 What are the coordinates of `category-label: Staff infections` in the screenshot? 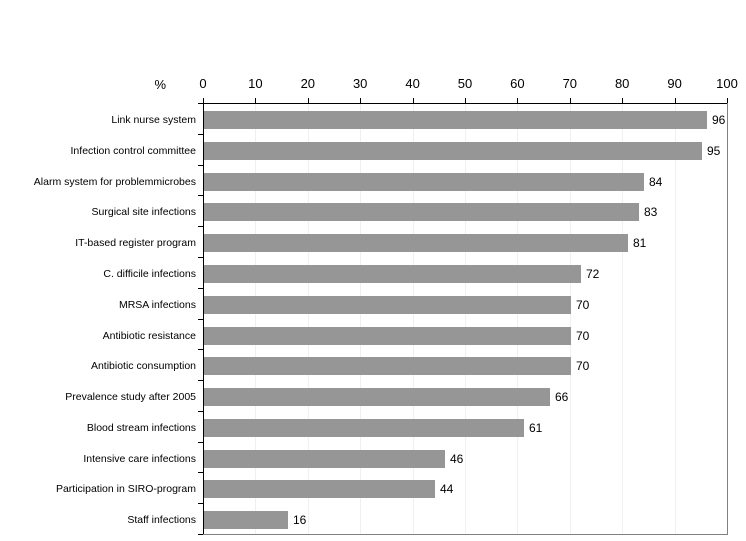 It's located at (161, 520).